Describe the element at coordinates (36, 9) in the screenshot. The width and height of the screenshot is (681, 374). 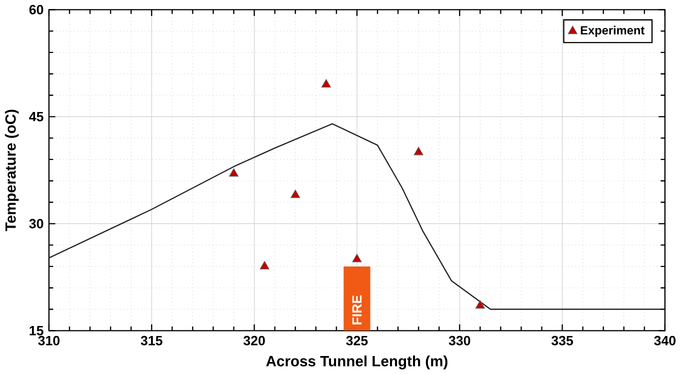
I see `y-tick-label: 60` at that location.